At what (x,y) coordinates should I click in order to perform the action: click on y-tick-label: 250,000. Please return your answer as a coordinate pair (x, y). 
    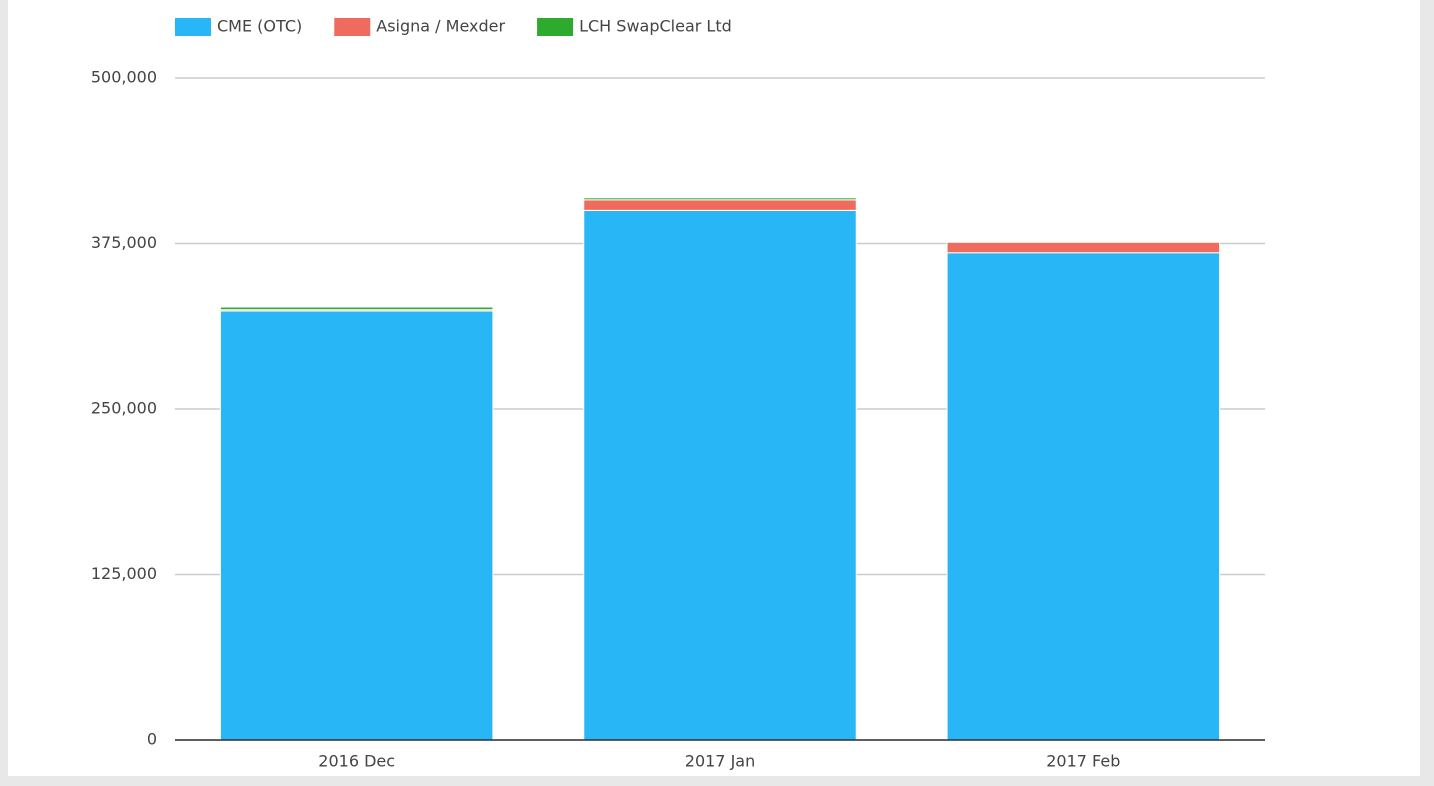
    Looking at the image, I should click on (124, 408).